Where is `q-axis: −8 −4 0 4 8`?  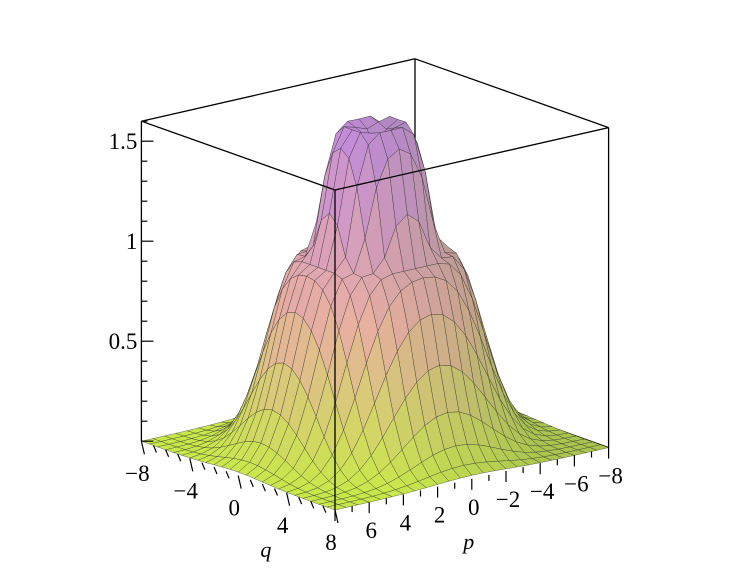 q-axis: −8 −4 0 4 8 is located at coordinates (232, 498).